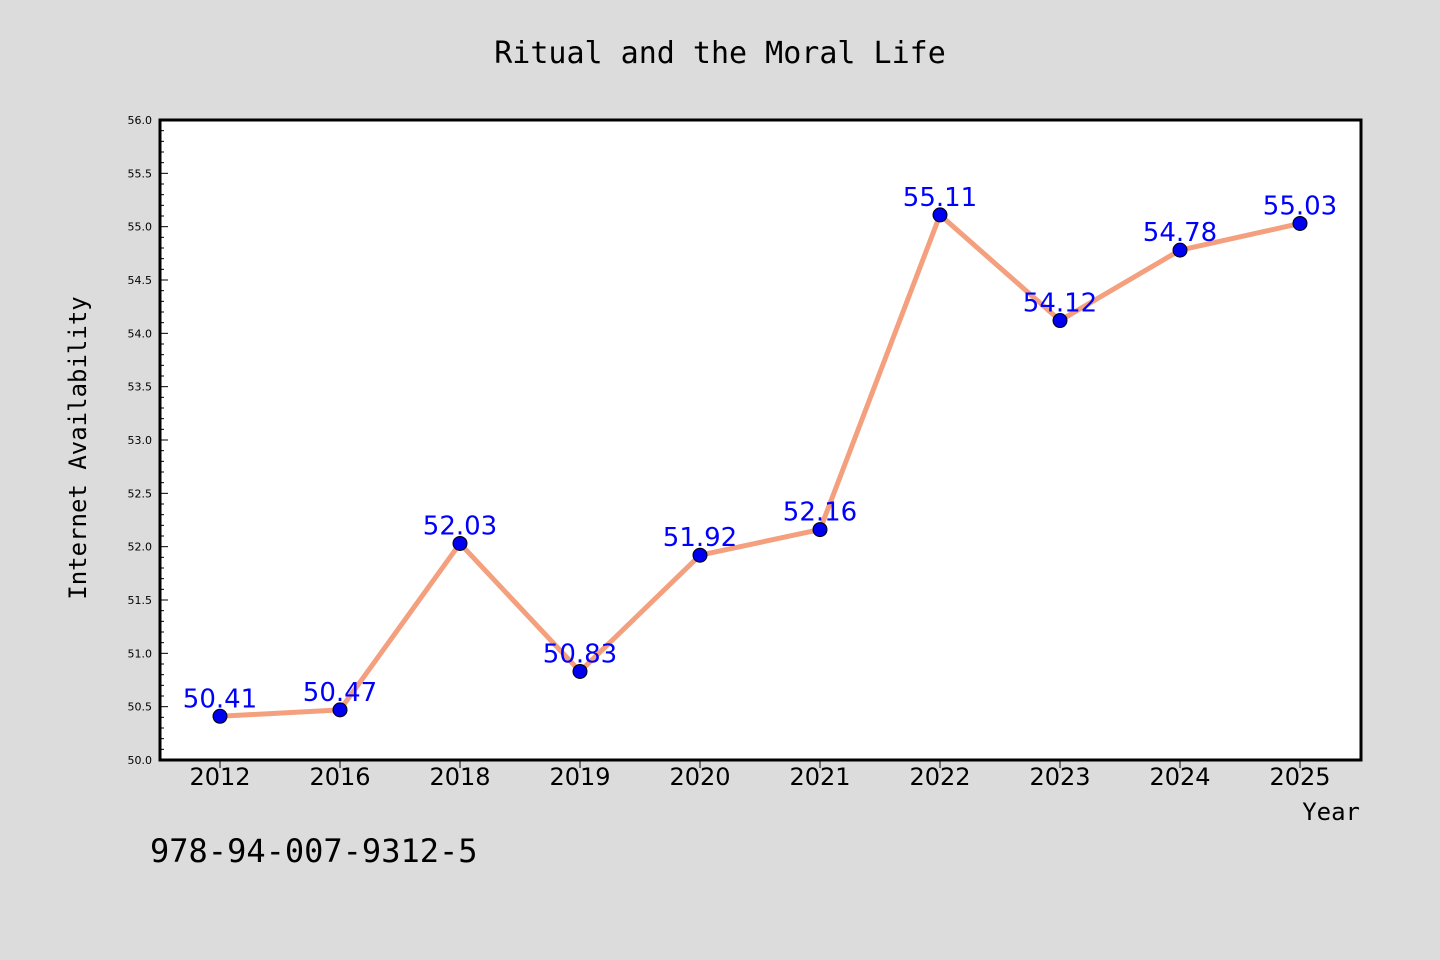 This screenshot has height=960, width=1440. Describe the element at coordinates (1179, 777) in the screenshot. I see `x-tick-label: 2024` at that location.